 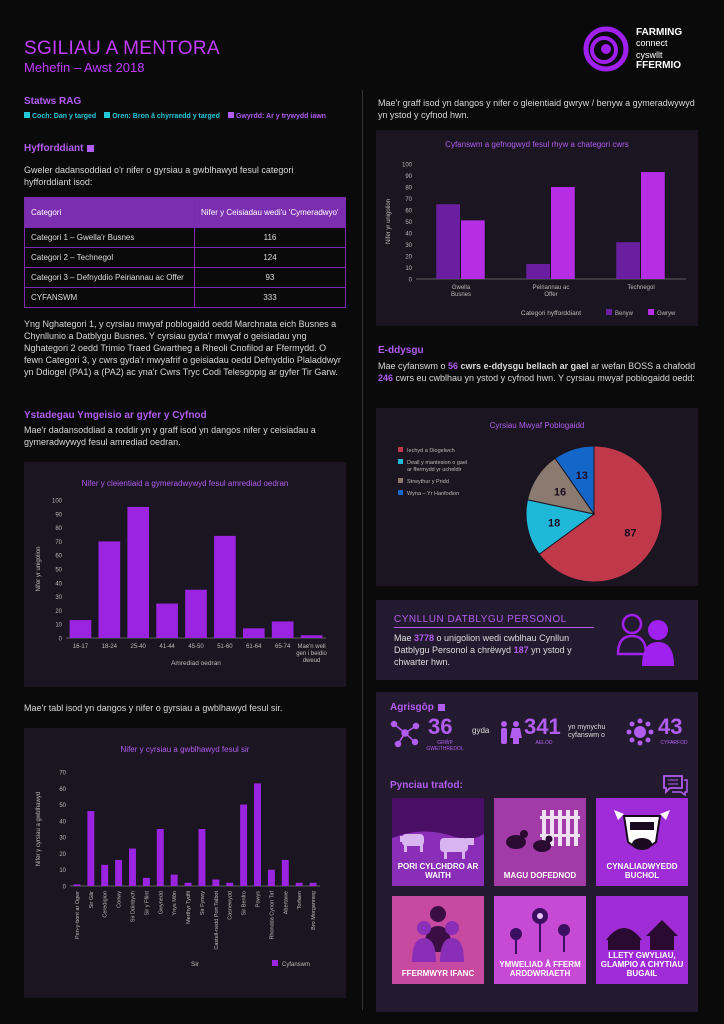 What do you see at coordinates (642, 964) in the screenshot?
I see `topic-label: LLETY GWYLIAU, GLAMPIO A CHYTIAU BUGAIL` at bounding box center [642, 964].